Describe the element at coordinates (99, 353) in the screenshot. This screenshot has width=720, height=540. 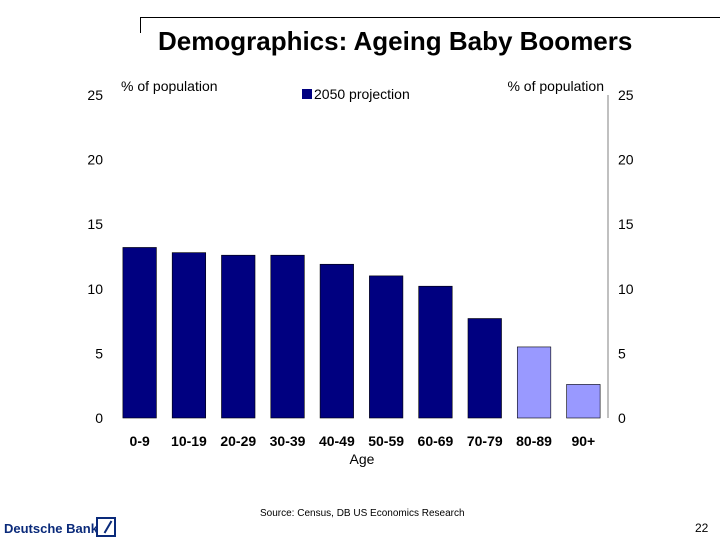
I see `y-tick-label-left: 5` at that location.